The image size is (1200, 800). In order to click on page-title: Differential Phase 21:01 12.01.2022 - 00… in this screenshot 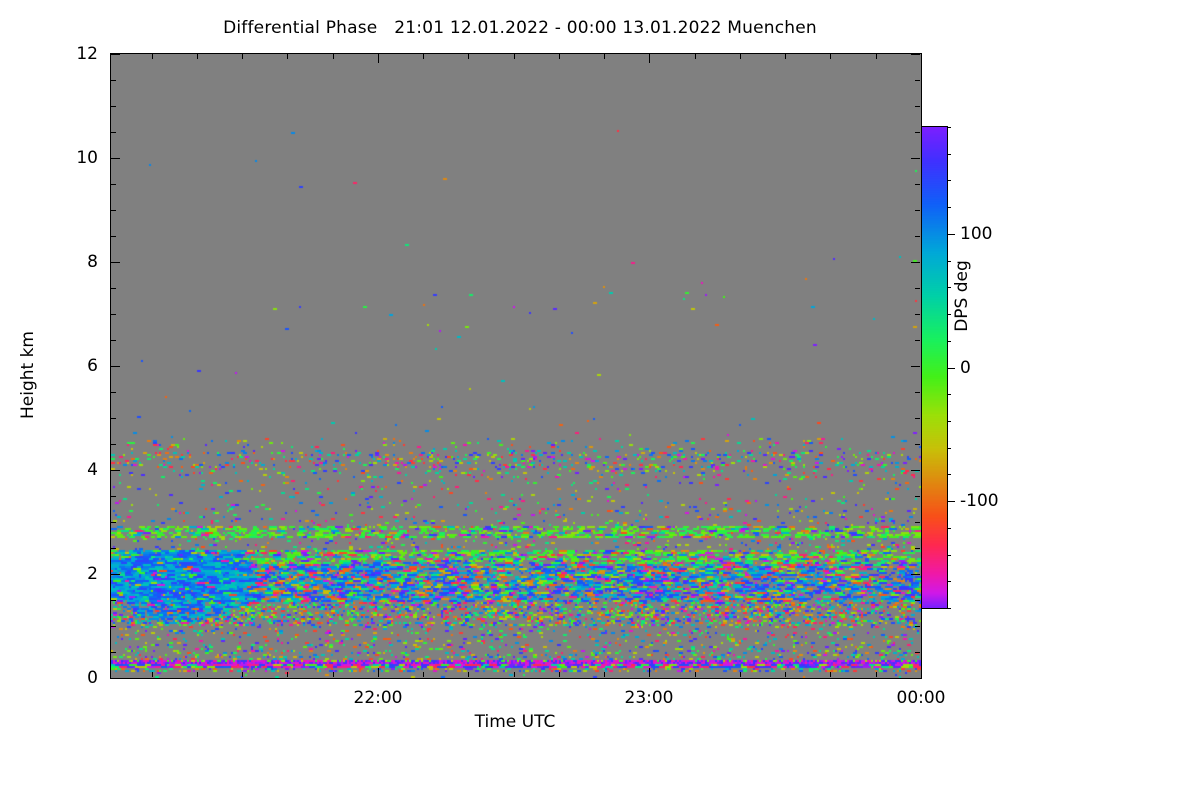, I will do `click(520, 28)`.